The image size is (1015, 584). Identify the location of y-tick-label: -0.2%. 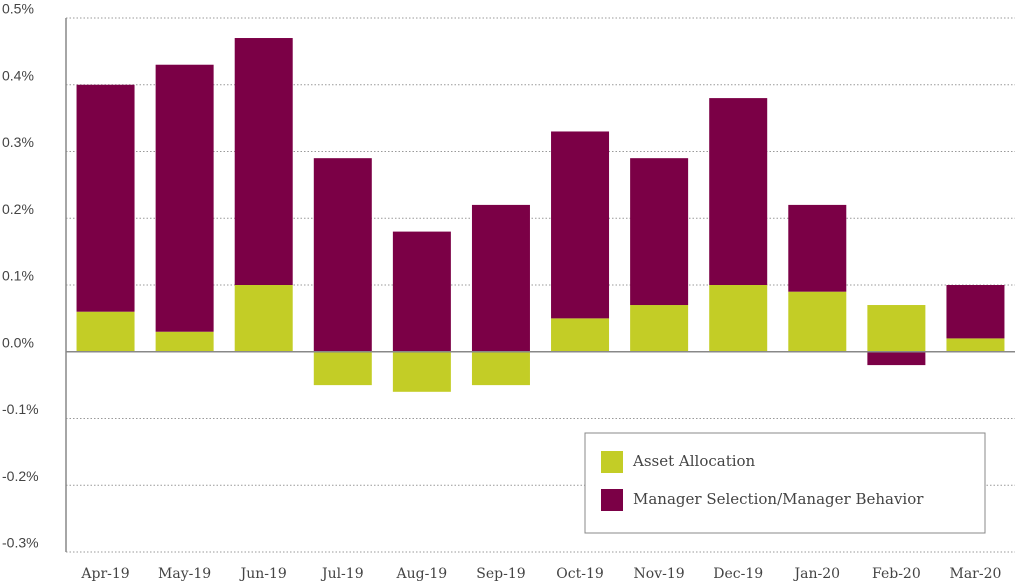
(20, 476).